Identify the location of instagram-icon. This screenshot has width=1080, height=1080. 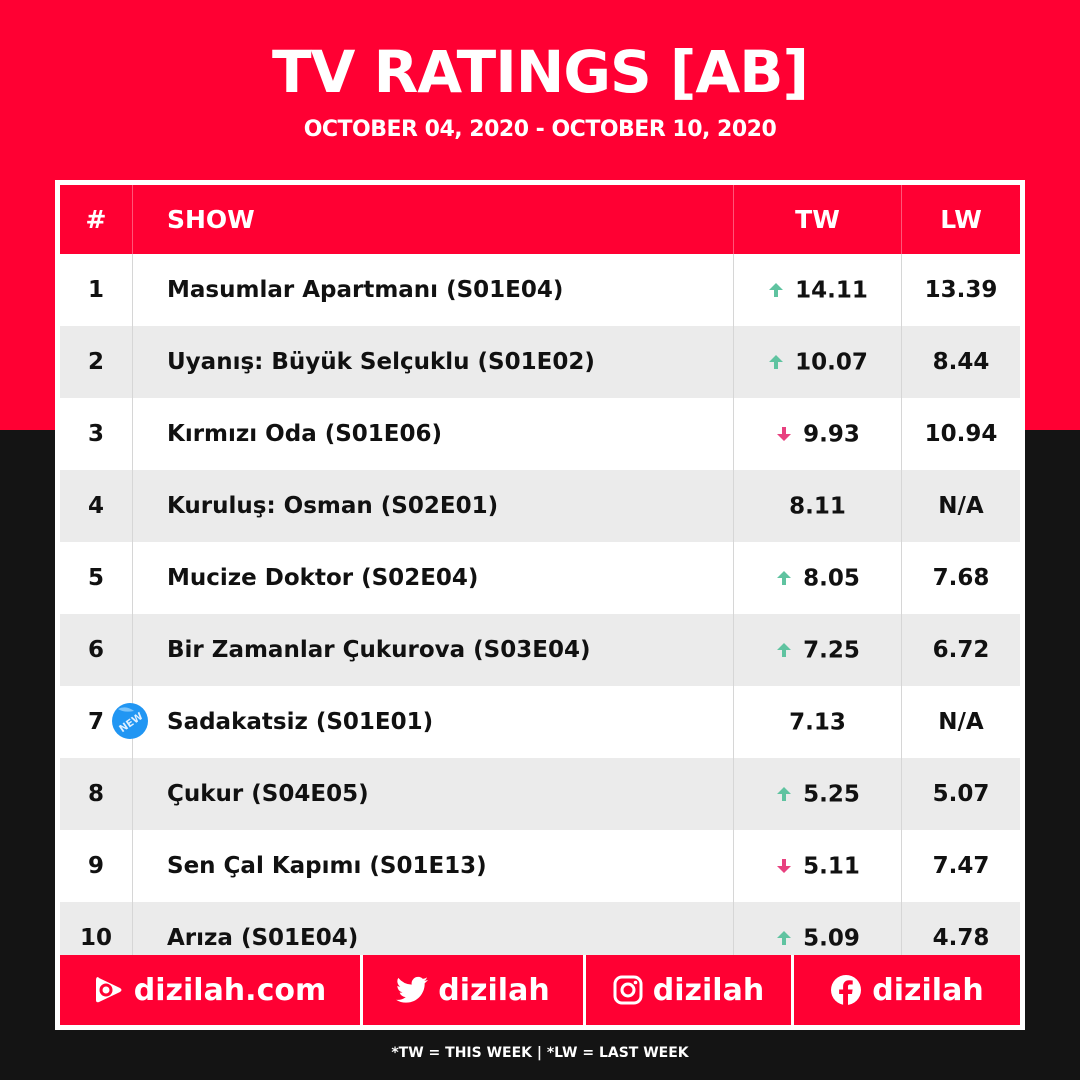
(628, 990).